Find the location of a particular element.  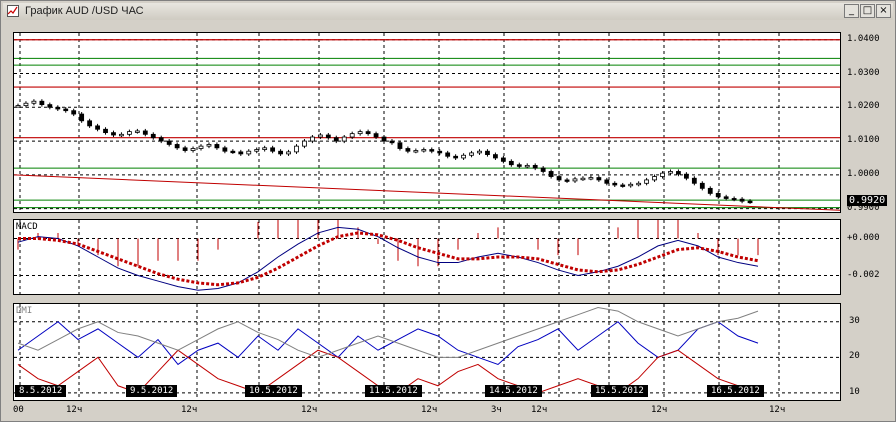

date-label: 8.5.2012 is located at coordinates (41, 391).